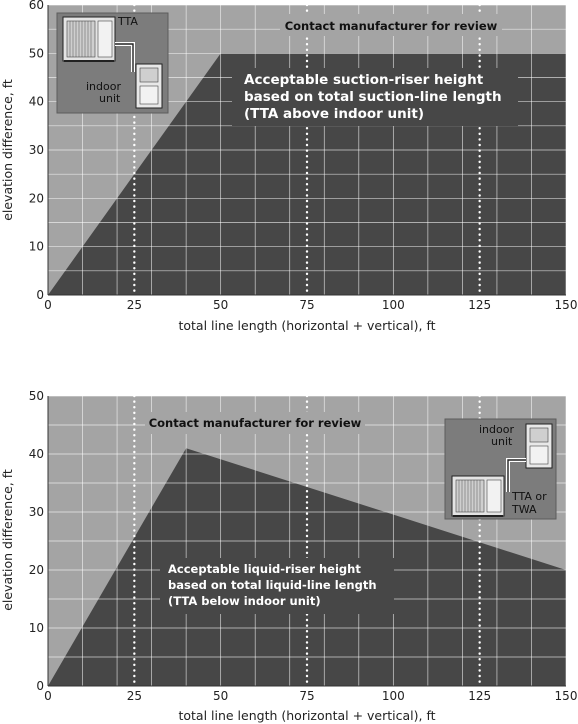 This screenshot has width=578, height=724. I want to click on plot1-y-axis-title: elevation difference, ft, so click(7, 150).